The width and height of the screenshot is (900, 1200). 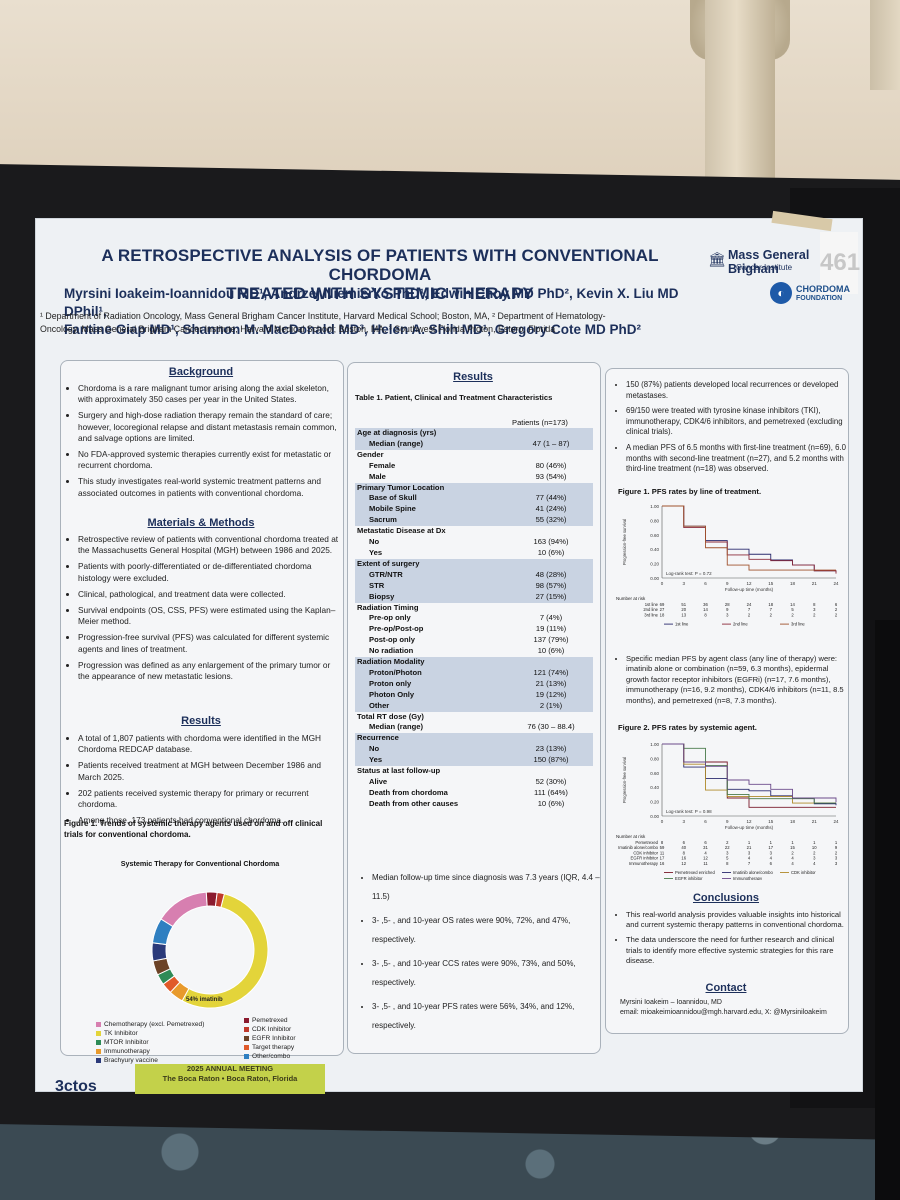 I want to click on mgb-logo: 🏛 Mass General Brigham Cancer Institute, so click(x=783, y=261).